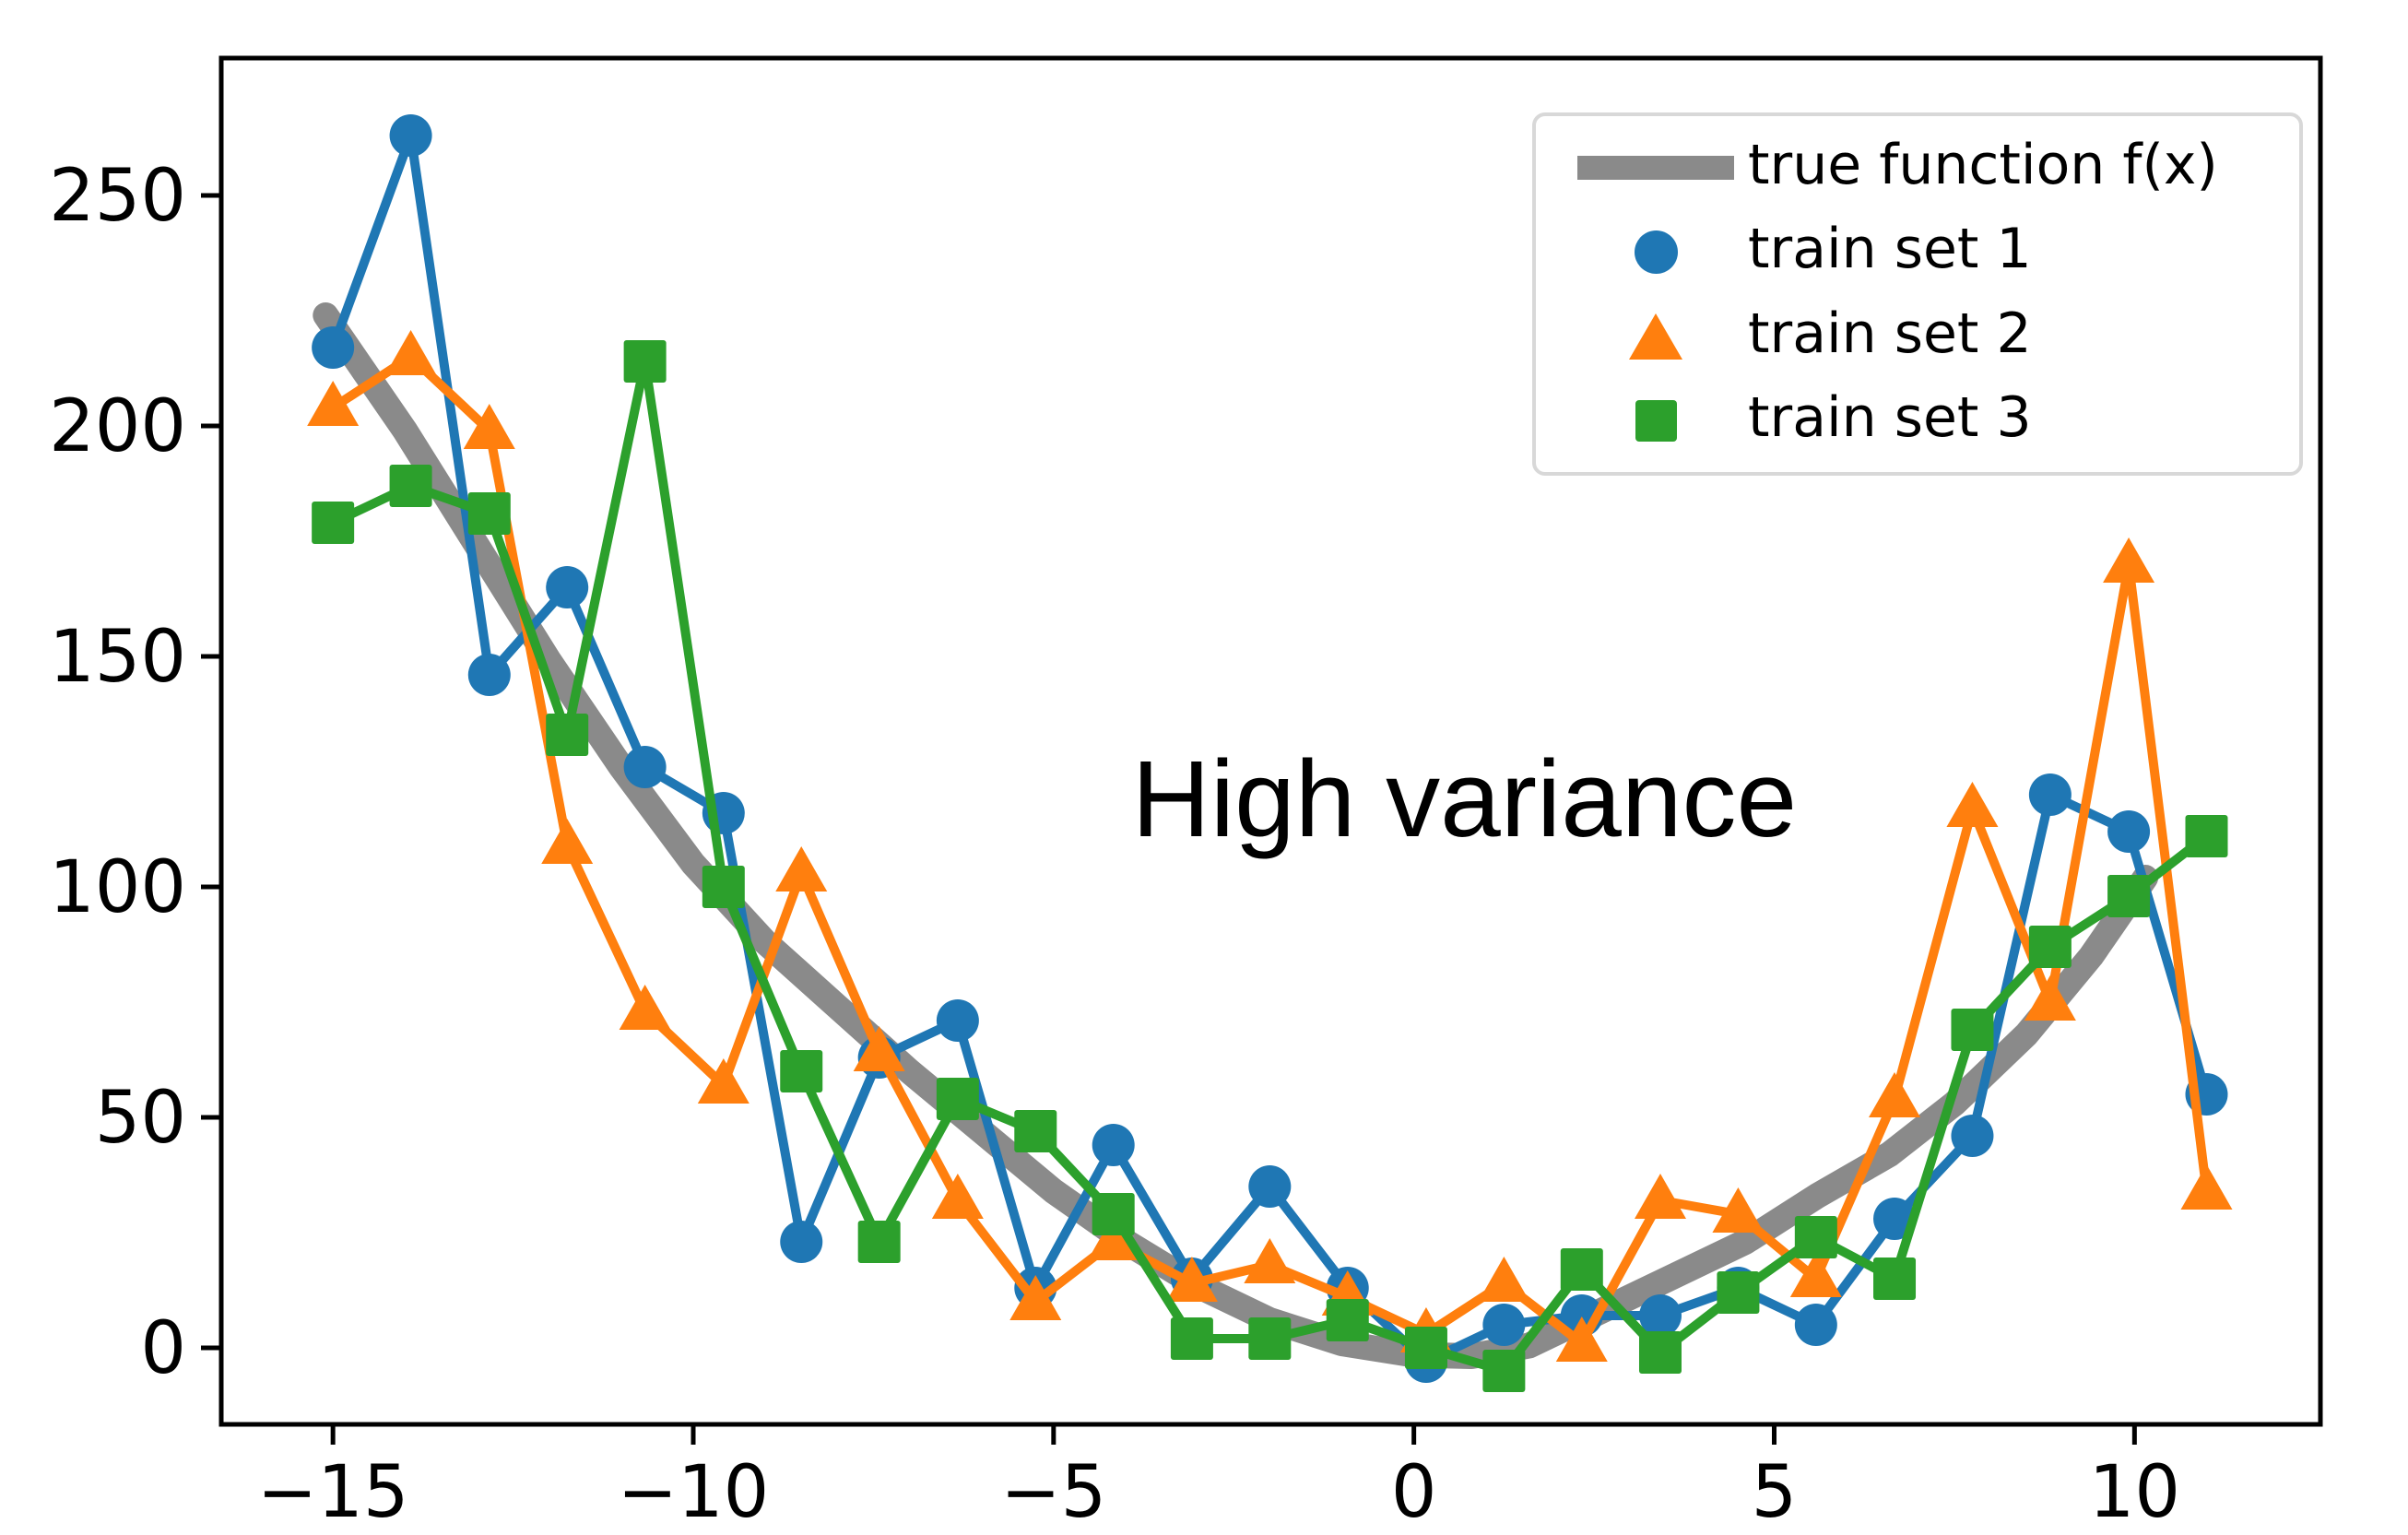  I want to click on triangle-swatch-icon, so click(1655, 336).